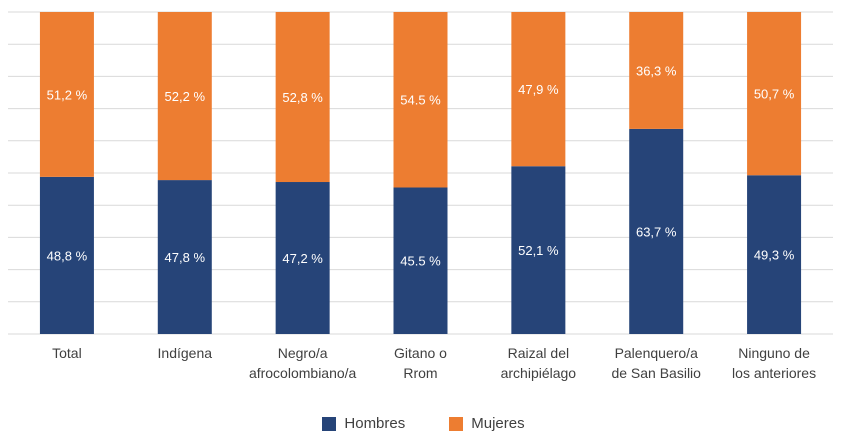  I want to click on data-label-mujeres: 51,2 %, so click(67, 94).